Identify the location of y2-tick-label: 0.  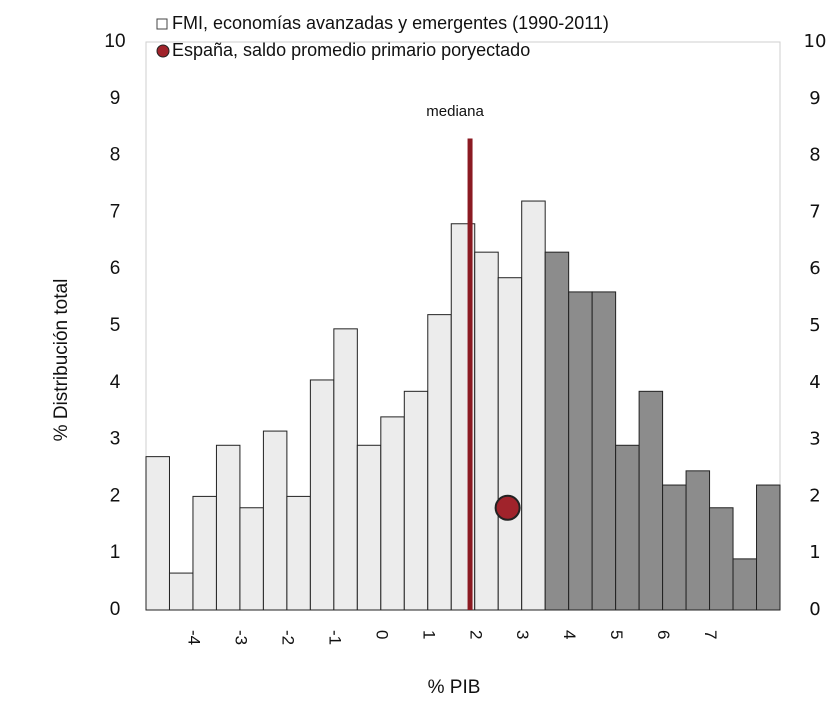
(814, 609).